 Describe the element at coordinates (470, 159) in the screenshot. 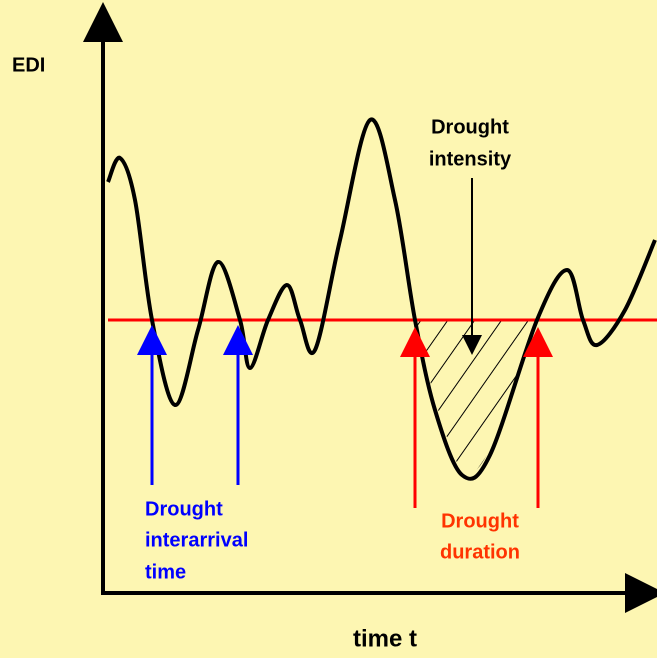

I see `intensity-label: intensity` at that location.